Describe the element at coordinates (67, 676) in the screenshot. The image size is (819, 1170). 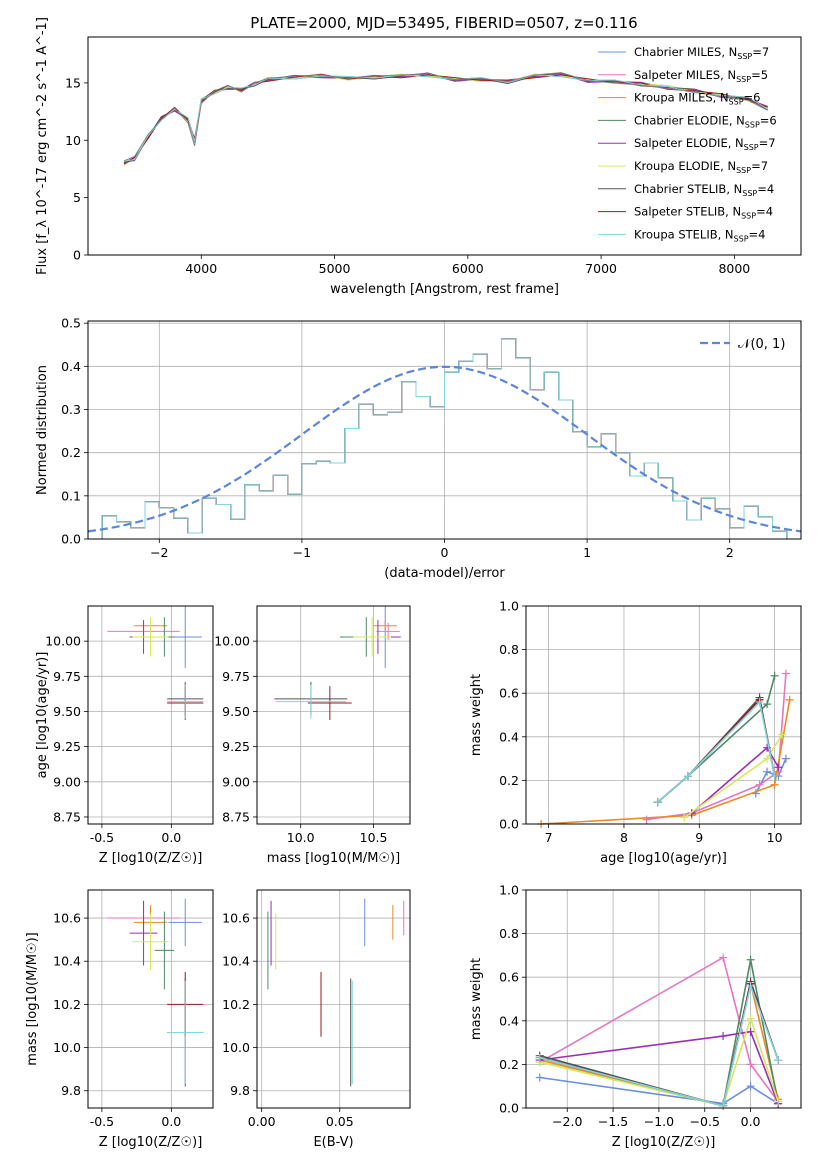
I see `age_vs_Z-ytick-label: 9.75` at that location.